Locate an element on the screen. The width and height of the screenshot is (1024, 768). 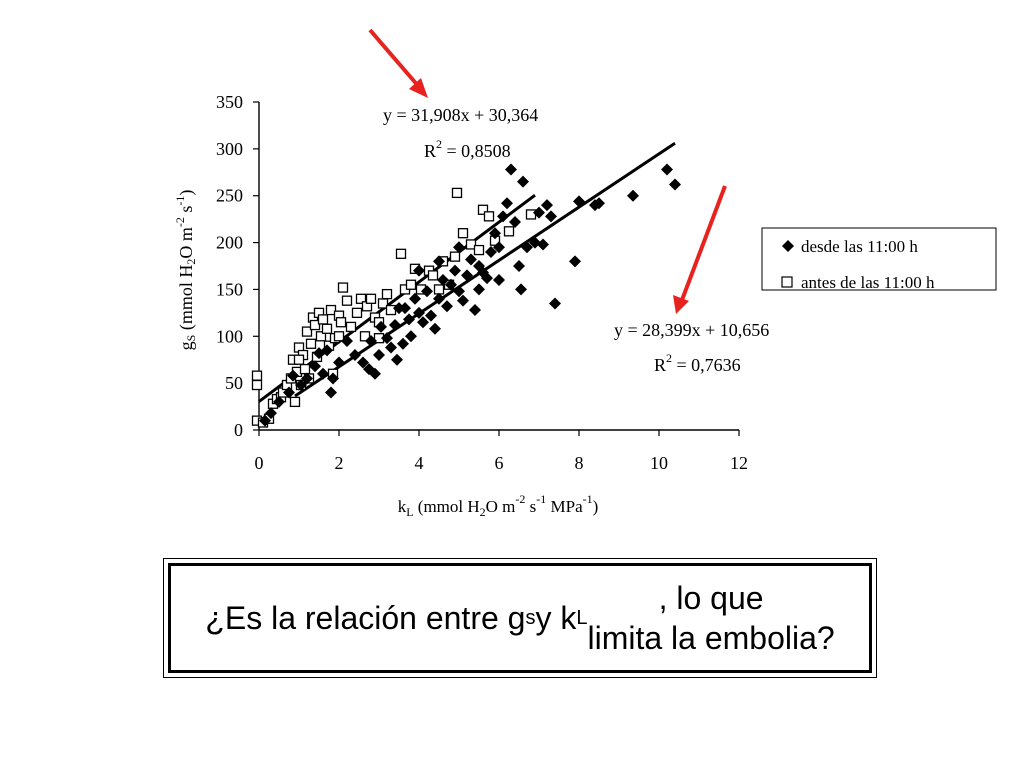
y-tick-label: 100 is located at coordinates (229, 336).